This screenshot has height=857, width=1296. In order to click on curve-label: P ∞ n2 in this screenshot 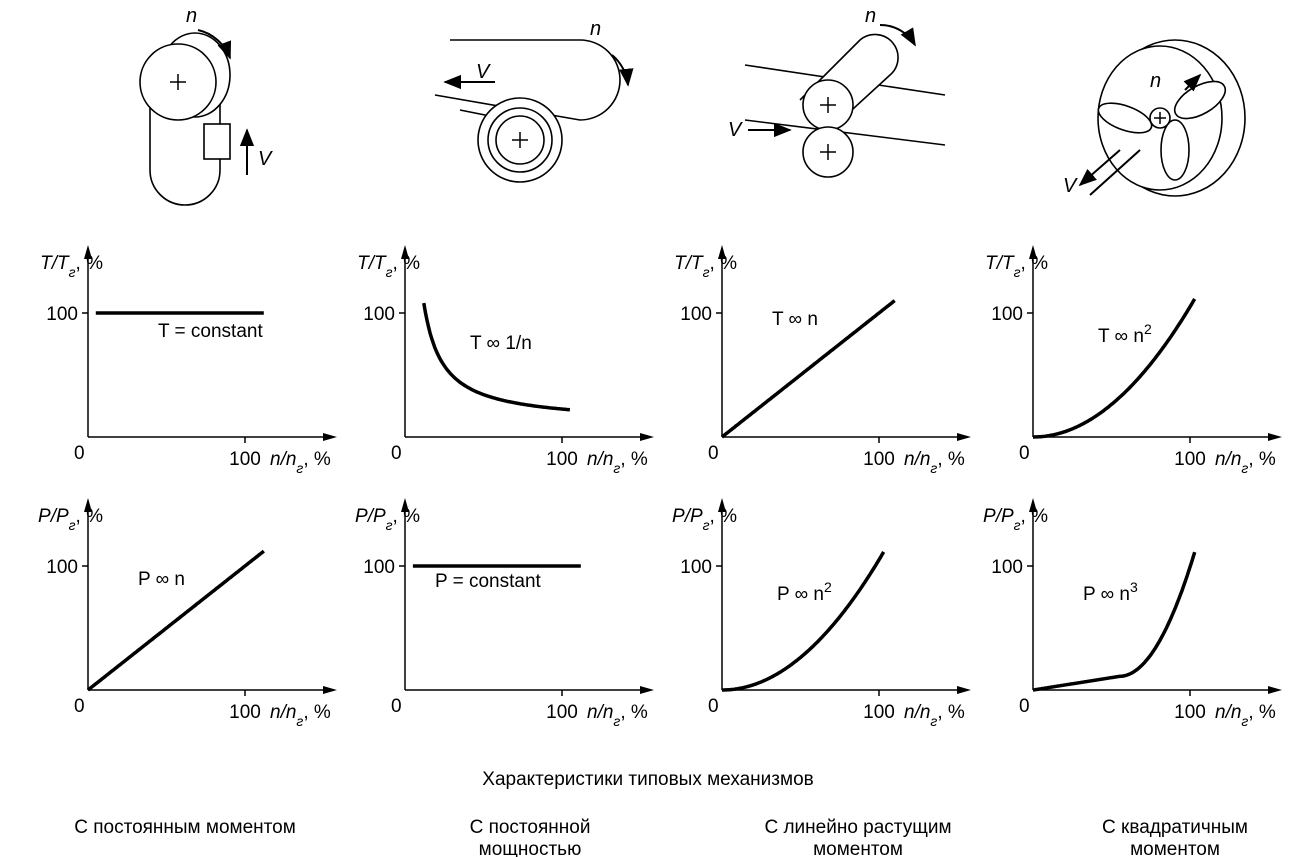, I will do `click(804, 592)`.